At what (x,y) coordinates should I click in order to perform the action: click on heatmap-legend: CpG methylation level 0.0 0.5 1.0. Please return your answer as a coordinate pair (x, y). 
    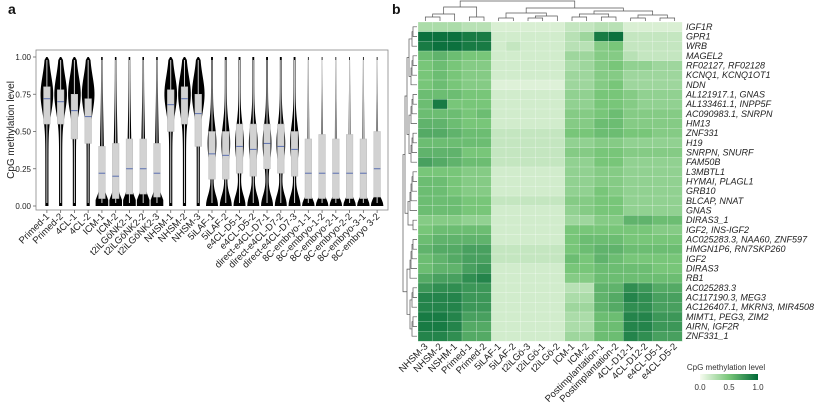
    Looking at the image, I should click on (726, 377).